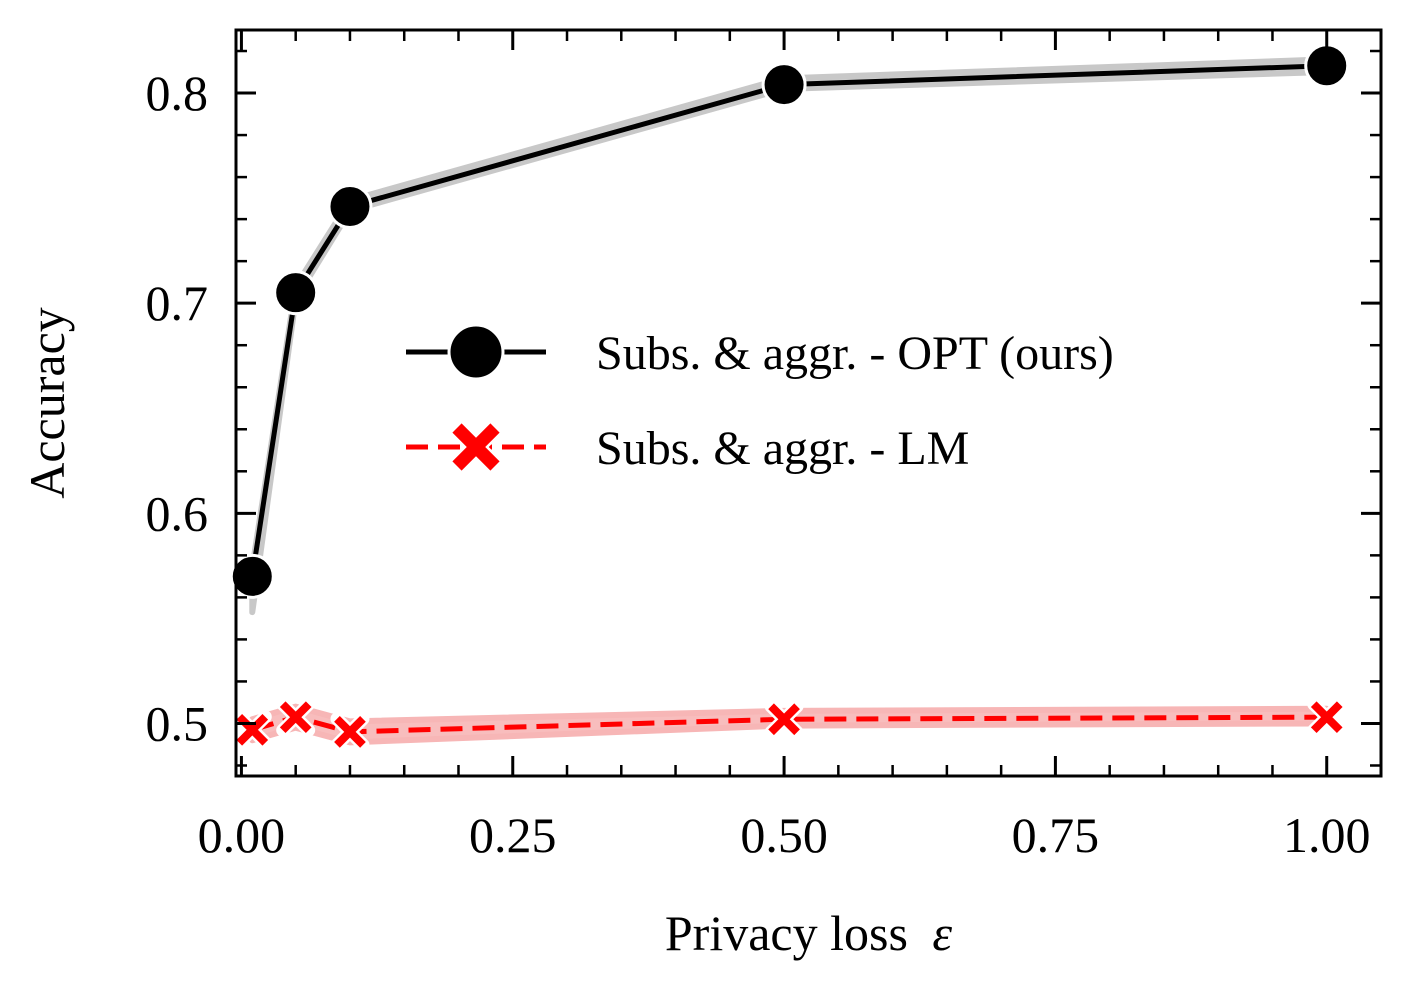 Image resolution: width=1416 pixels, height=996 pixels. I want to click on x-tick-label: 0.50, so click(784, 835).